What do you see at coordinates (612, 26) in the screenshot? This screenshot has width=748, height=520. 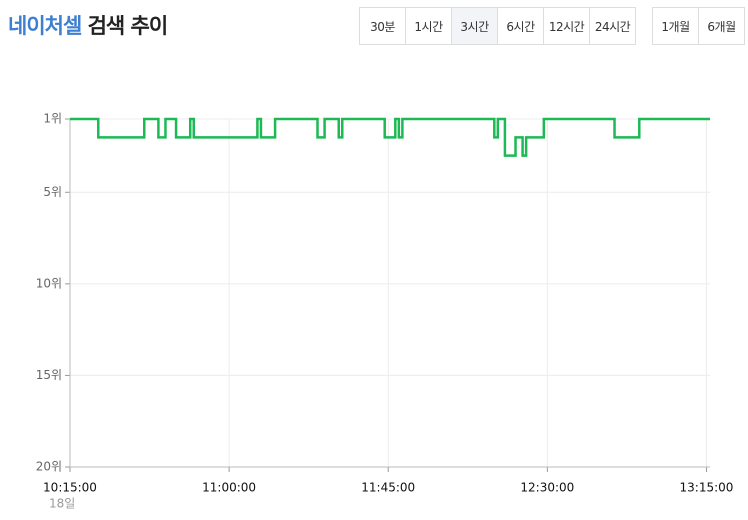 I see `range-button: 24시간` at bounding box center [612, 26].